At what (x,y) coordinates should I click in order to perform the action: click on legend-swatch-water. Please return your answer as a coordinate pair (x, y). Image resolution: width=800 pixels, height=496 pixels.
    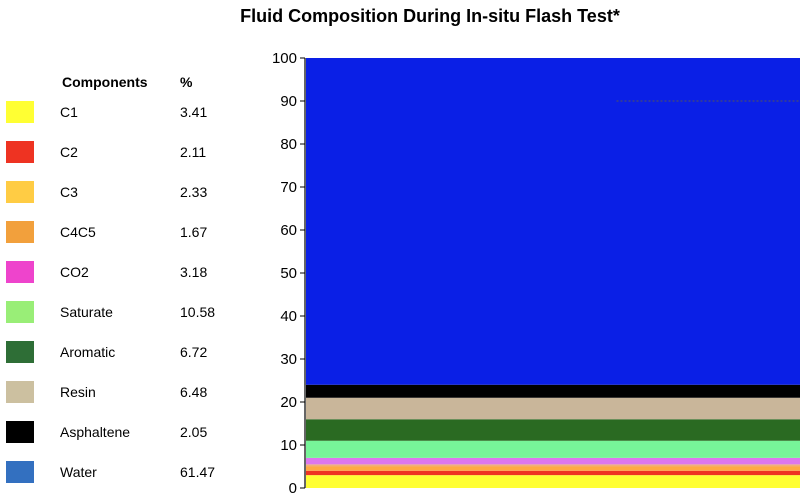
    Looking at the image, I should click on (20, 472).